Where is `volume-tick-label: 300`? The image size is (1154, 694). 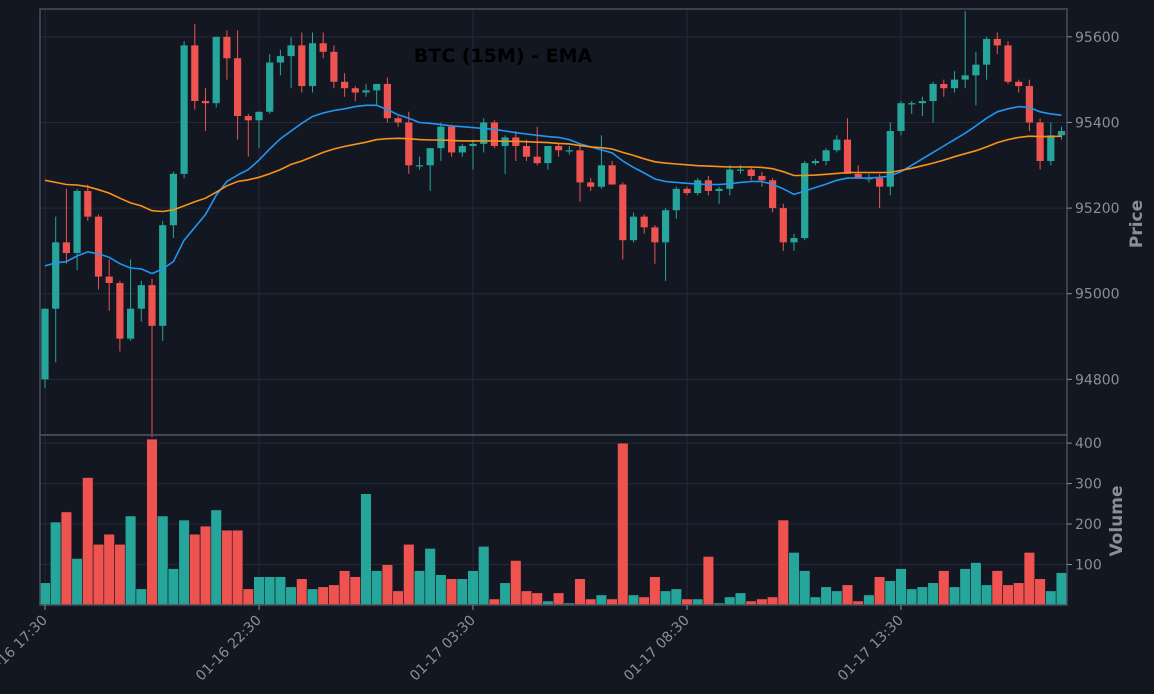 volume-tick-label: 300 is located at coordinates (1088, 485).